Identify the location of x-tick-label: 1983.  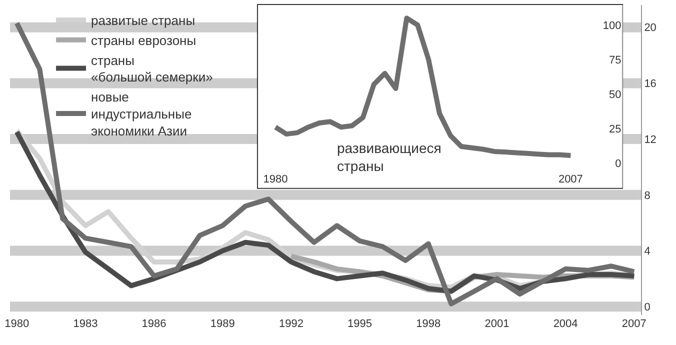
(85, 324).